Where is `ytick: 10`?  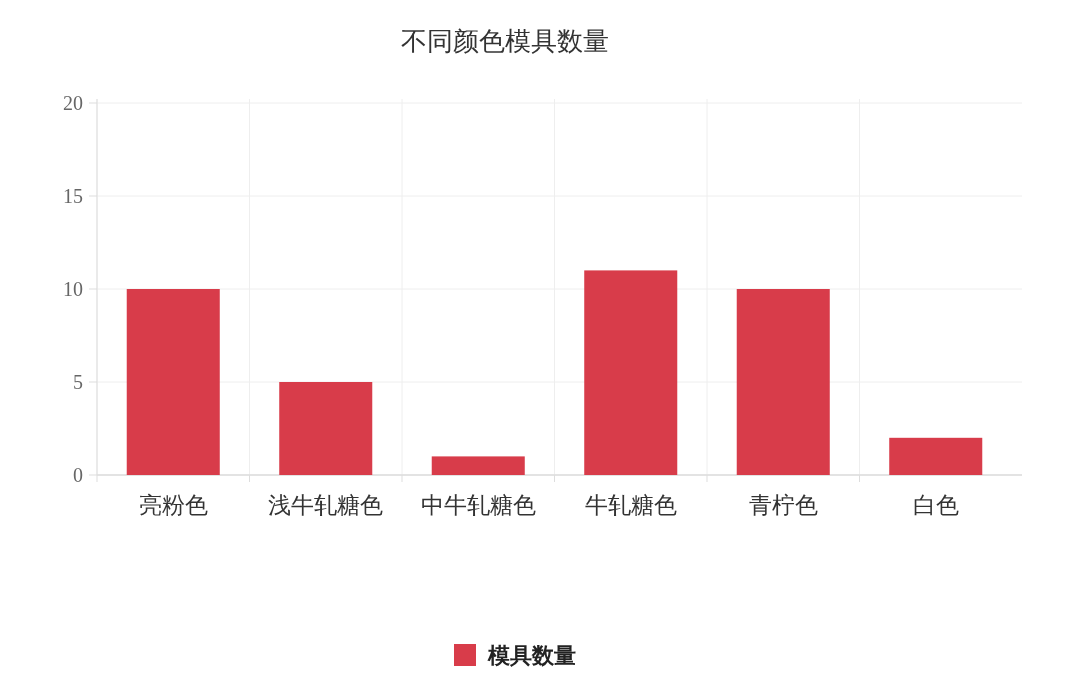 ytick: 10 is located at coordinates (73, 289).